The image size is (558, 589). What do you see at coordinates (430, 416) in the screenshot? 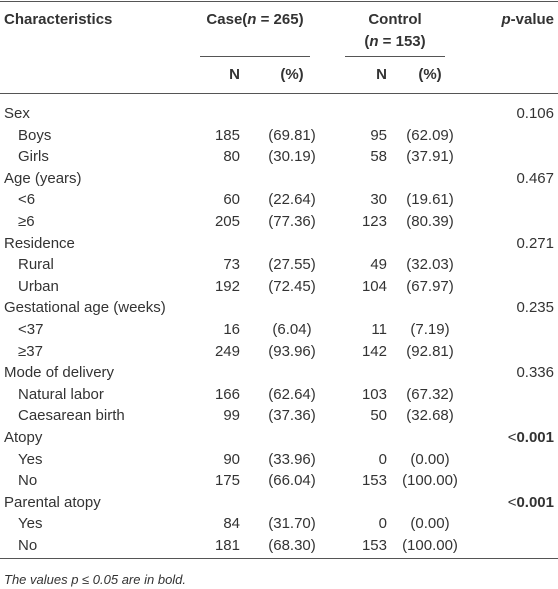
I see `cell: (32.68)` at bounding box center [430, 416].